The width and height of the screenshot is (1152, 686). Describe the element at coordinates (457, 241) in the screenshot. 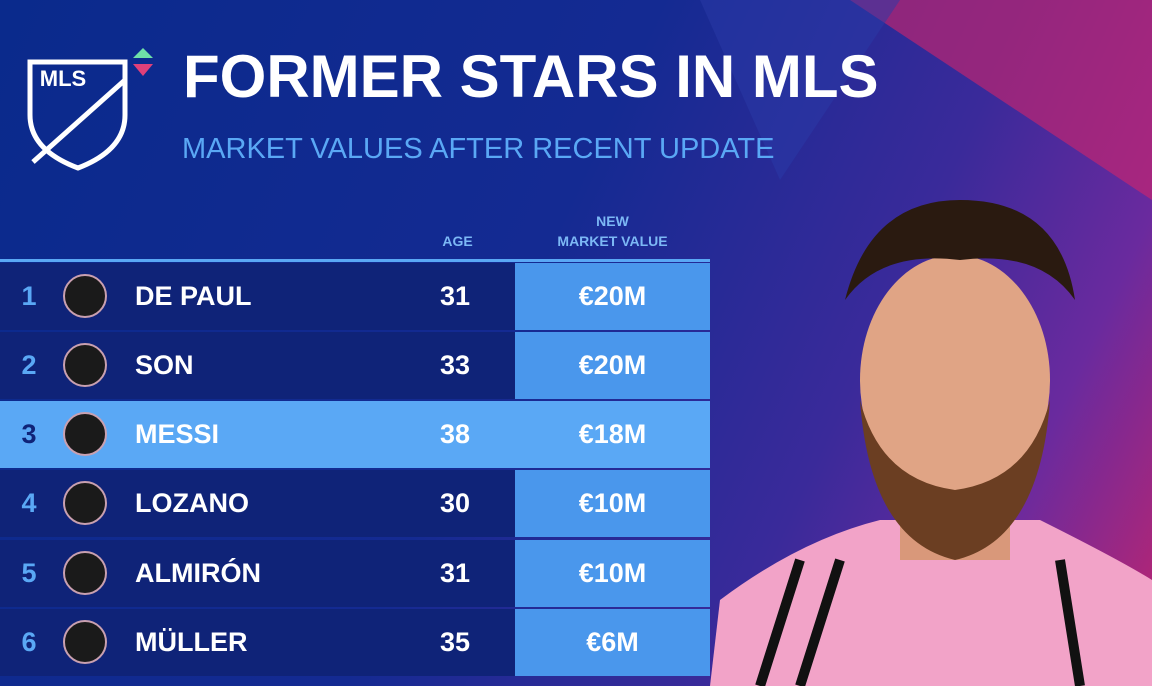

I see `age-header: AGE` at that location.